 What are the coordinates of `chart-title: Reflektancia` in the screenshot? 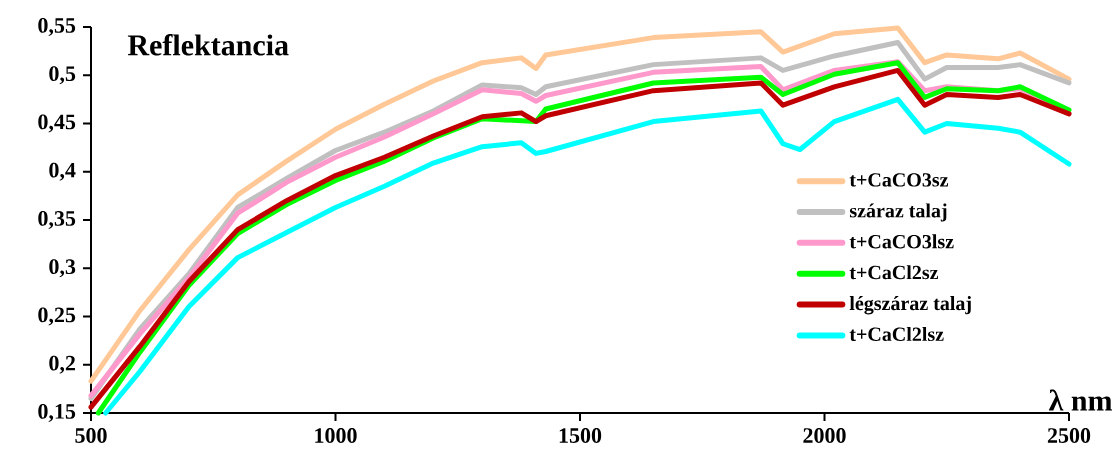 It's located at (208, 45).